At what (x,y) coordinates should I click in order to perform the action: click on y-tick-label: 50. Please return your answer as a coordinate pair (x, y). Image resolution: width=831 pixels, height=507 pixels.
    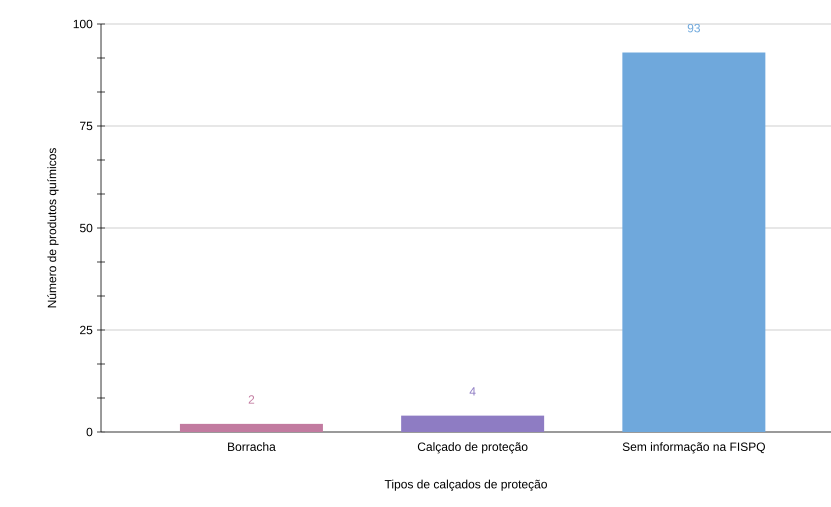
    Looking at the image, I should click on (86, 228).